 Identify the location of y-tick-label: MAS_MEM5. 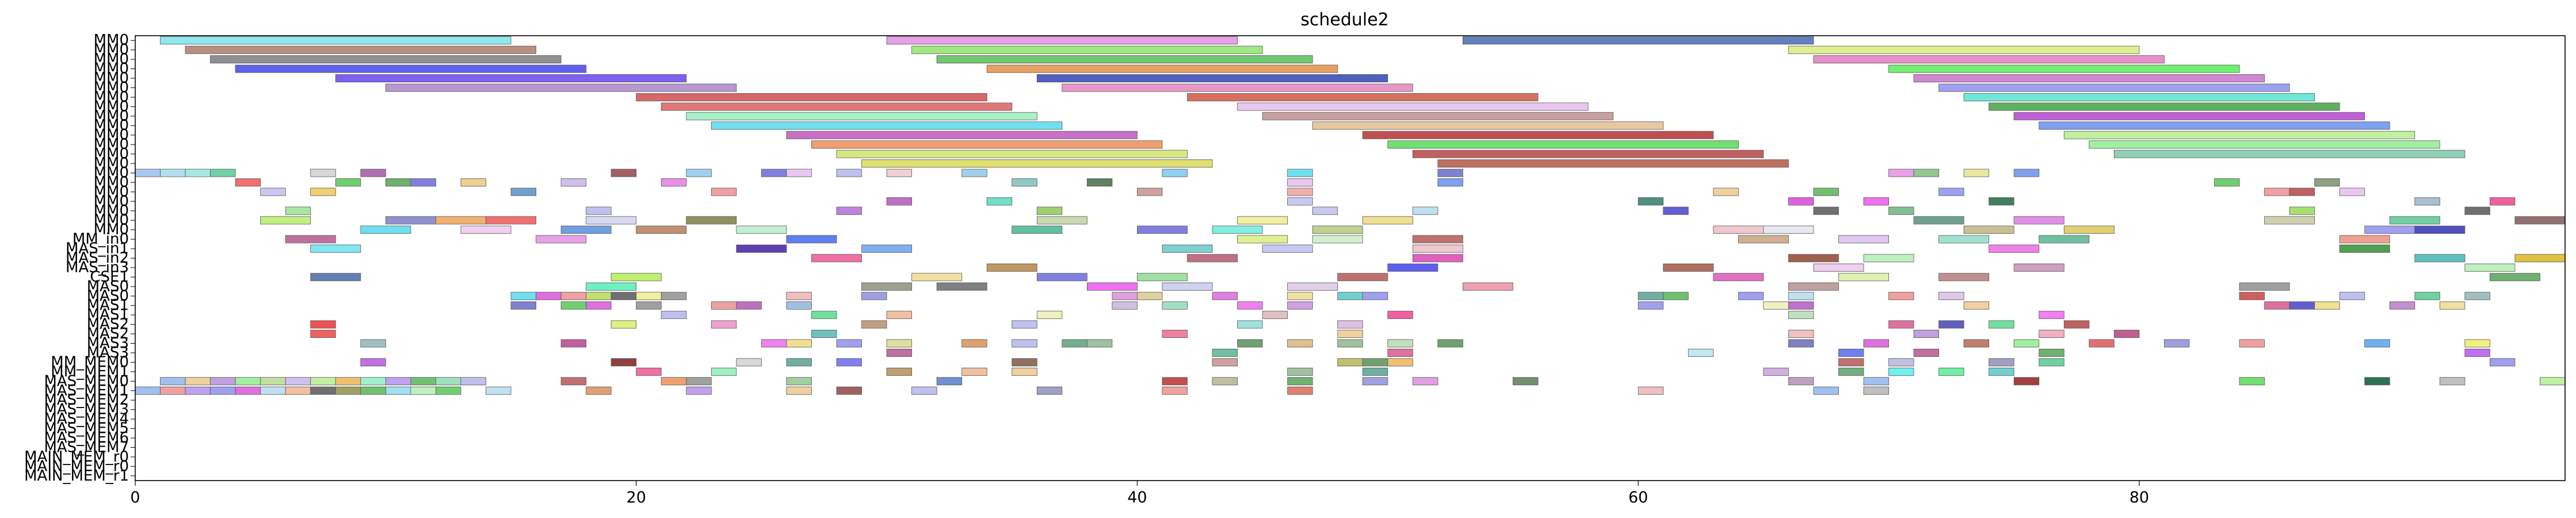
(86, 429).